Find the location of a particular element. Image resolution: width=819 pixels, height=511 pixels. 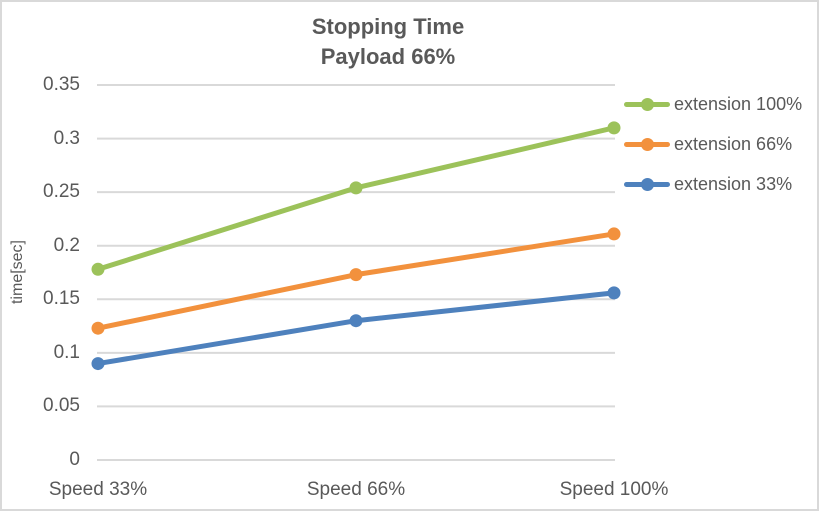

chart-title-line2: Payload 66% is located at coordinates (388, 56).